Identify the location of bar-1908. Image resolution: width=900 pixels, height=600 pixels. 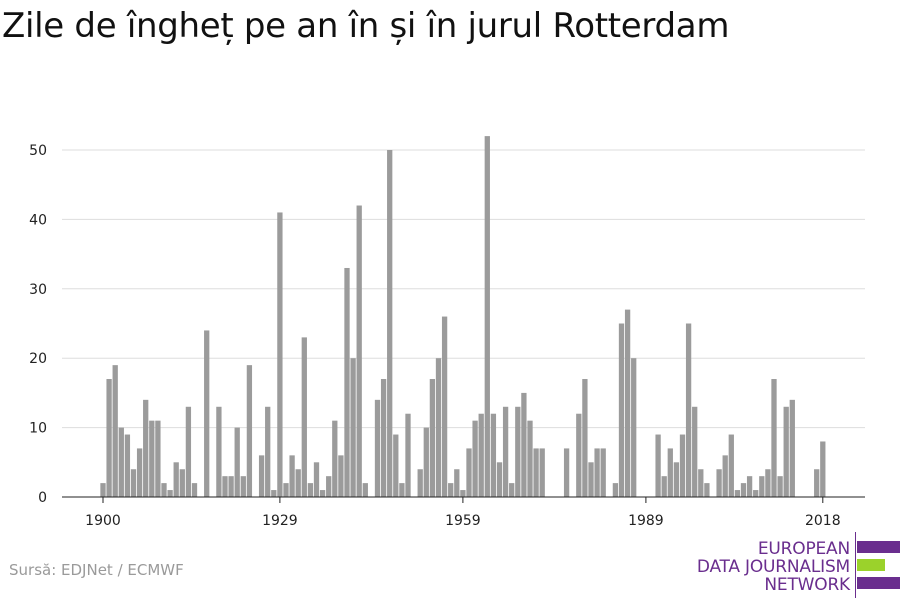
(152, 458).